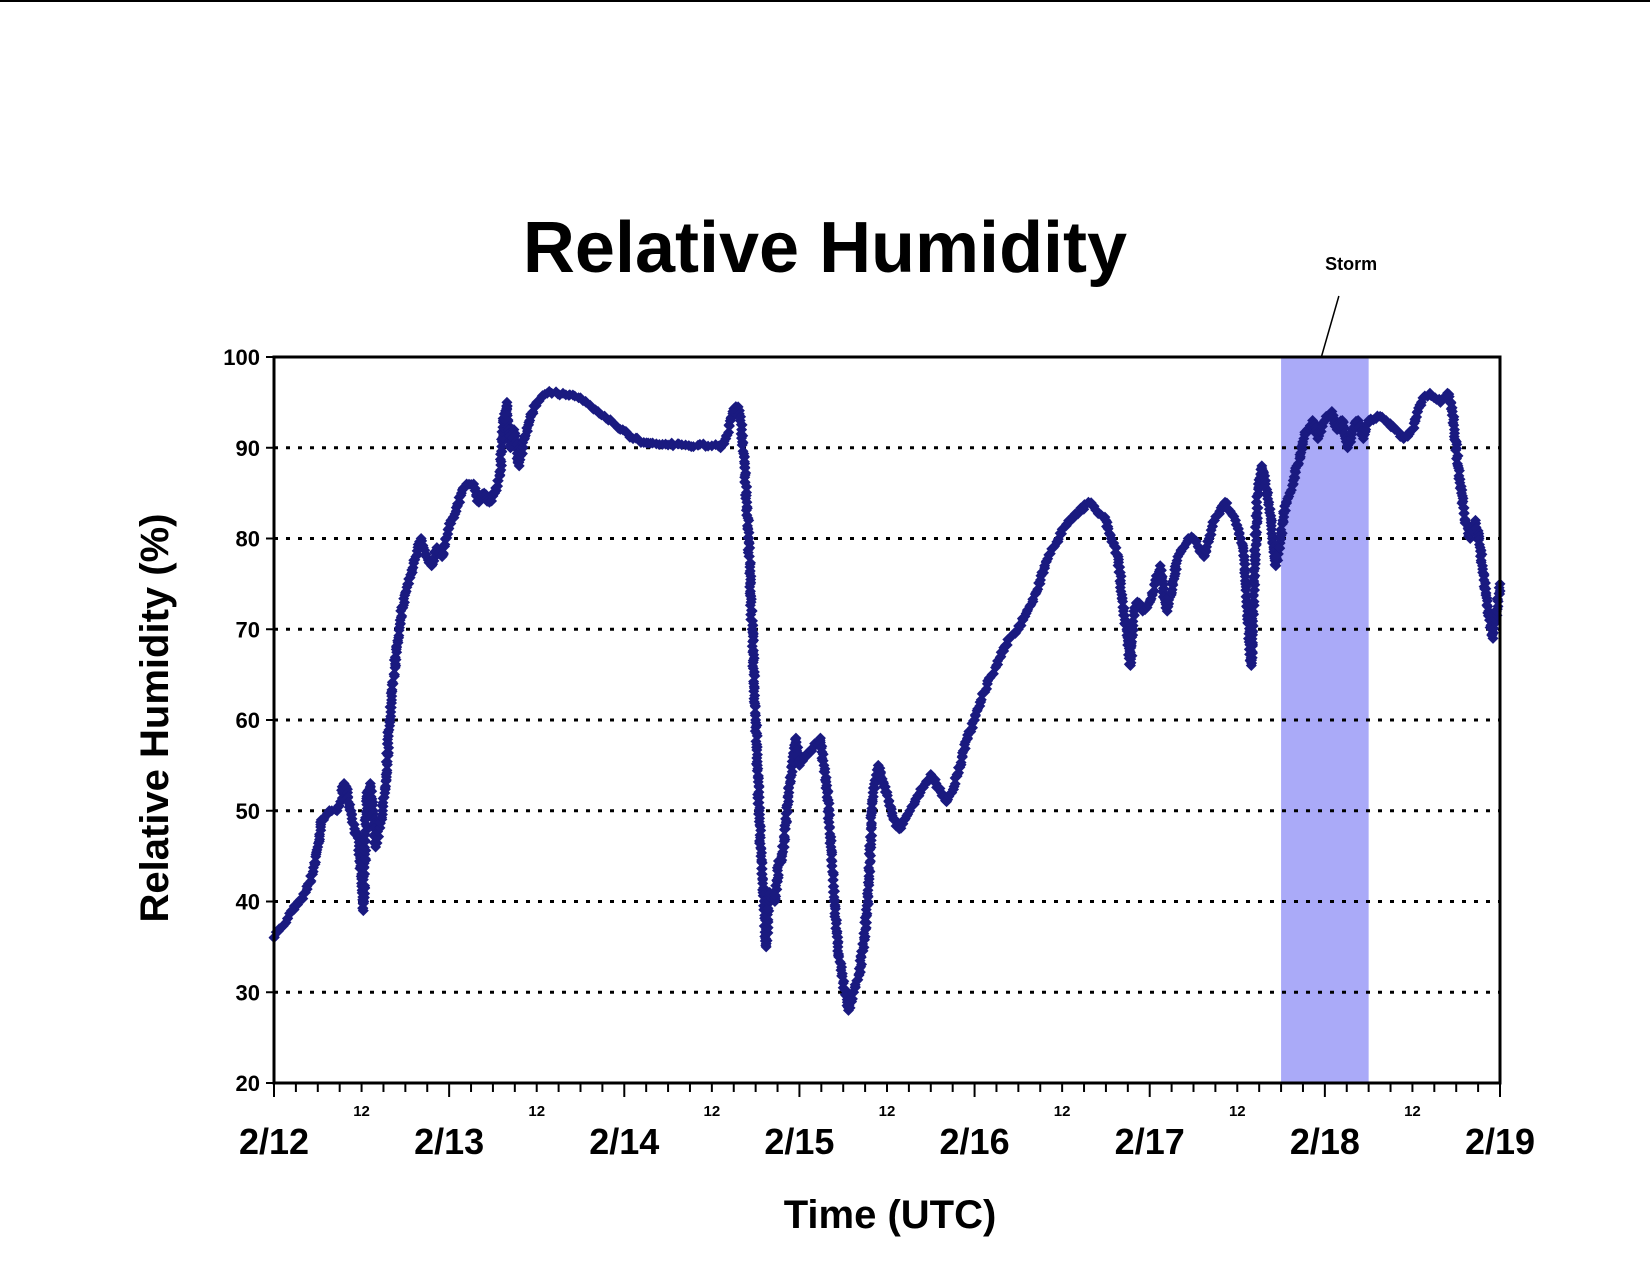 This screenshot has height=1275, width=1650. Describe the element at coordinates (241, 357) in the screenshot. I see `y-tick-label-100: 100` at that location.